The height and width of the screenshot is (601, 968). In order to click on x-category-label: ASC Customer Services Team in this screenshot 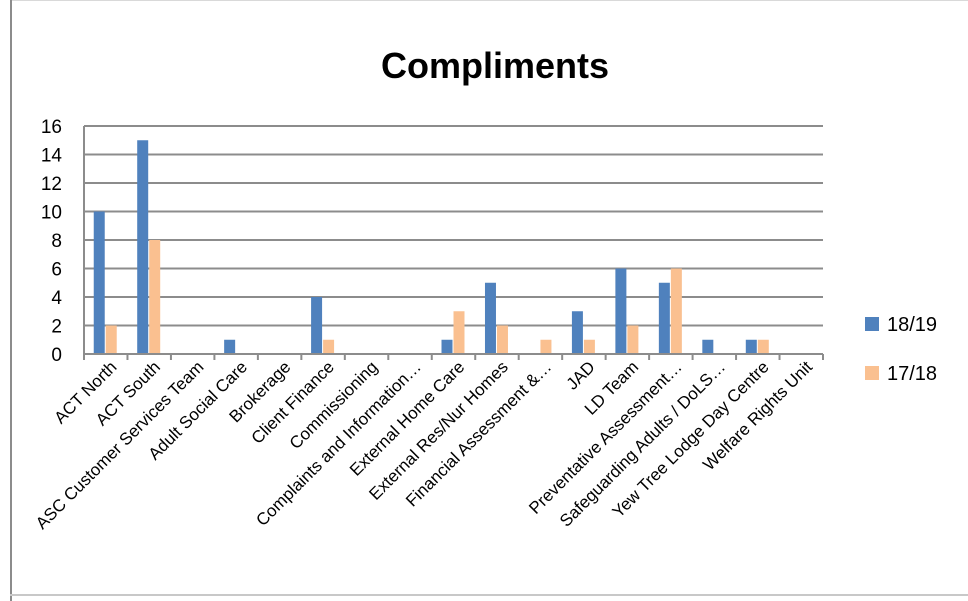, I will do `click(120, 445)`.